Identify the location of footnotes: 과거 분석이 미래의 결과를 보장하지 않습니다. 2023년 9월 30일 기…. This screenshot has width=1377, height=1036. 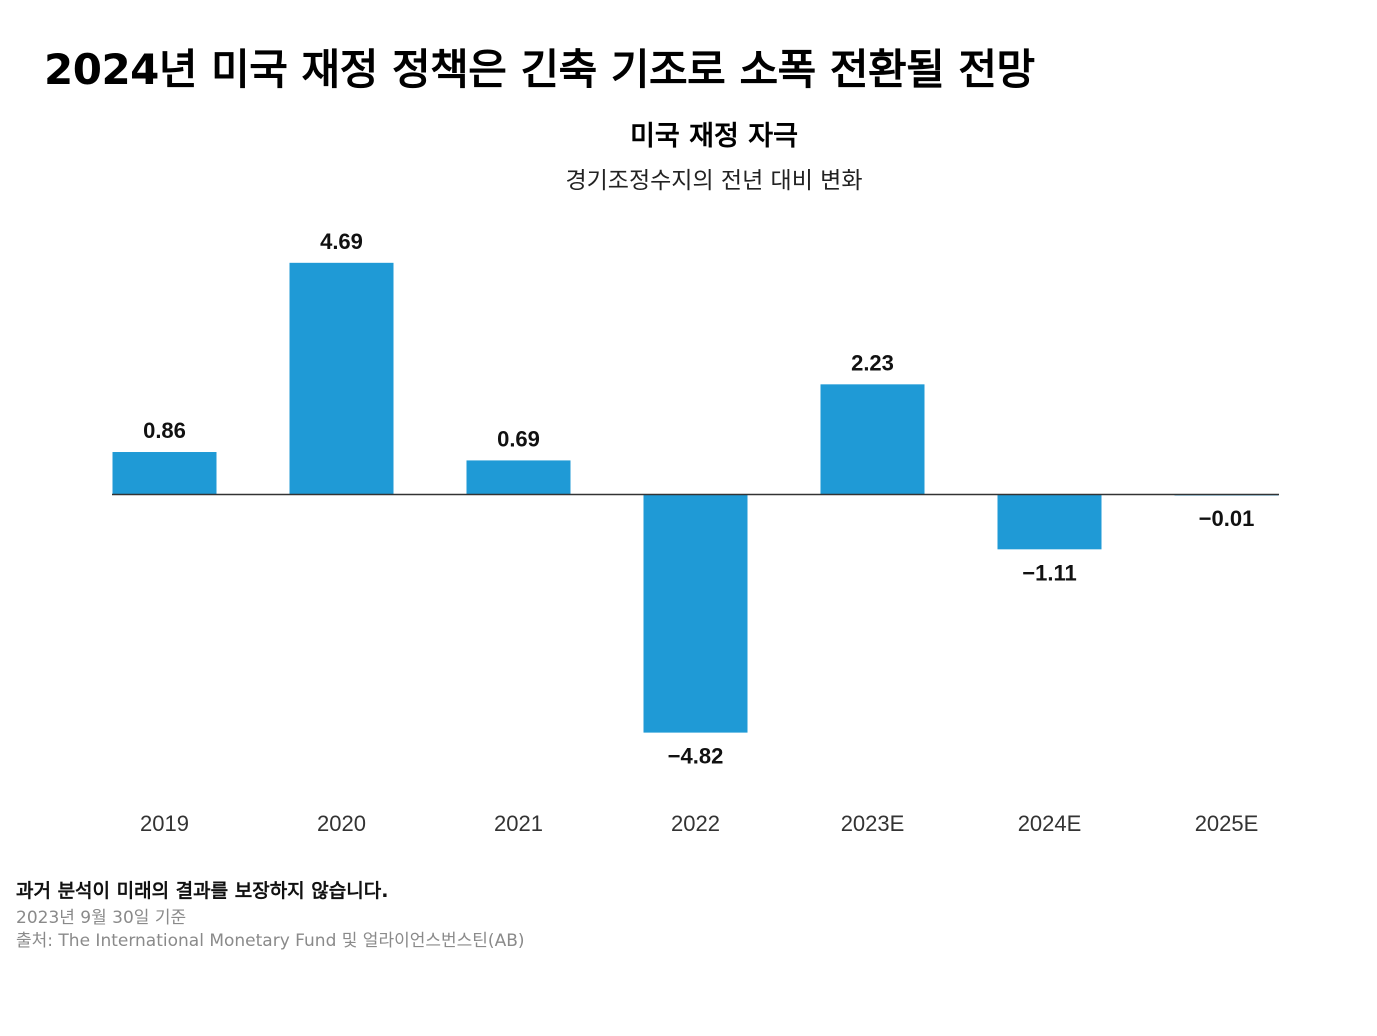
(270, 914).